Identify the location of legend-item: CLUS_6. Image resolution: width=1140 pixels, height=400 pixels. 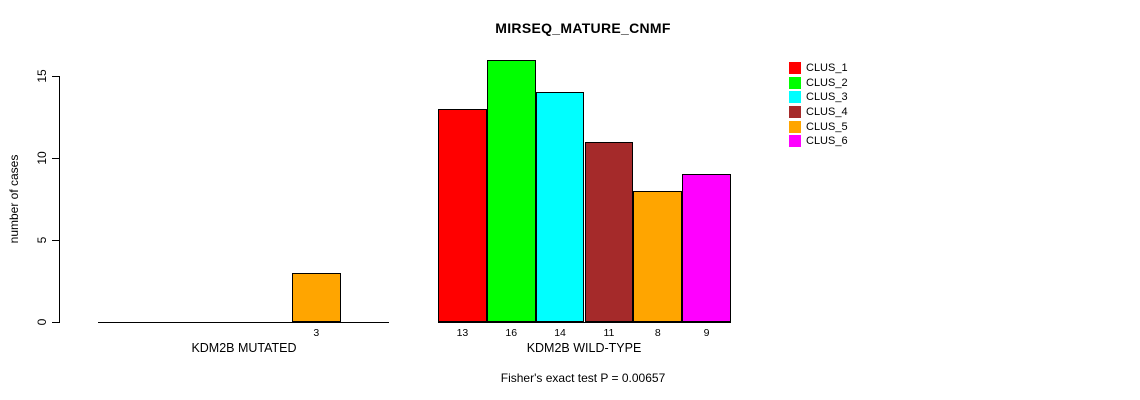
(818, 141).